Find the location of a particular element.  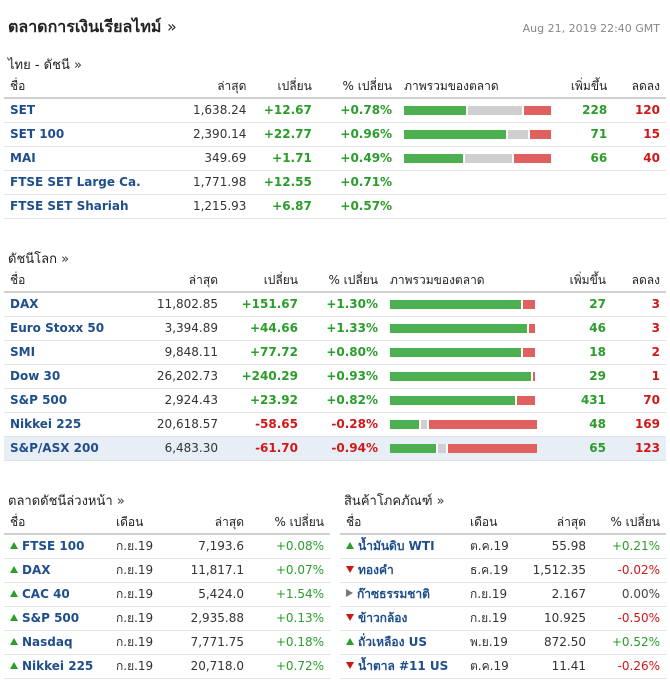

declines-count: 120 is located at coordinates (639, 110).